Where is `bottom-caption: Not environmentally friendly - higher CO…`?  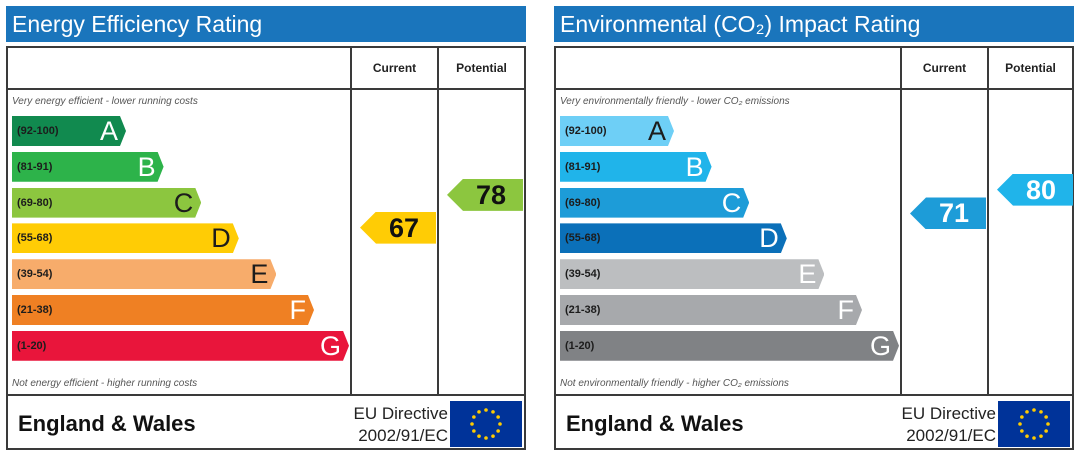
bottom-caption: Not environmentally friendly - higher CO… is located at coordinates (674, 383).